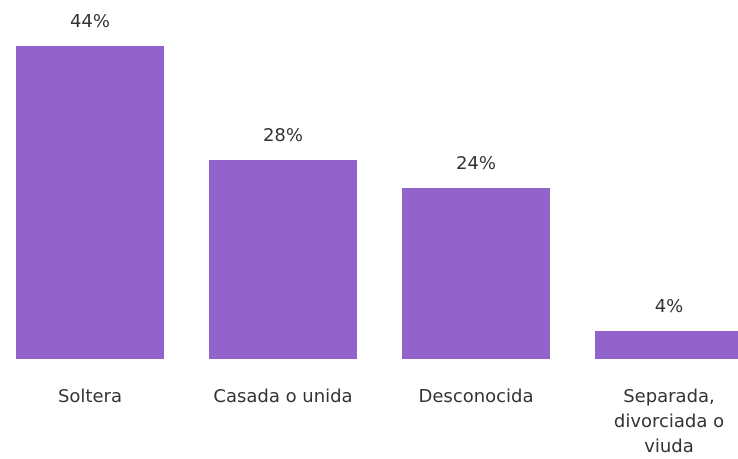  I want to click on value-label: 24%, so click(475, 164).